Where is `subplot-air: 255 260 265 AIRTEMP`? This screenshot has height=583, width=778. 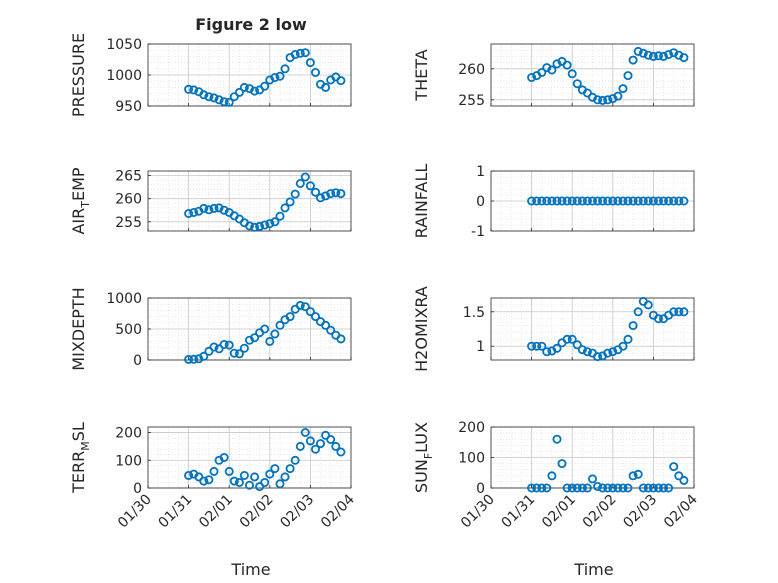 subplot-air: 255 260 265 AIRTEMP is located at coordinates (210, 201).